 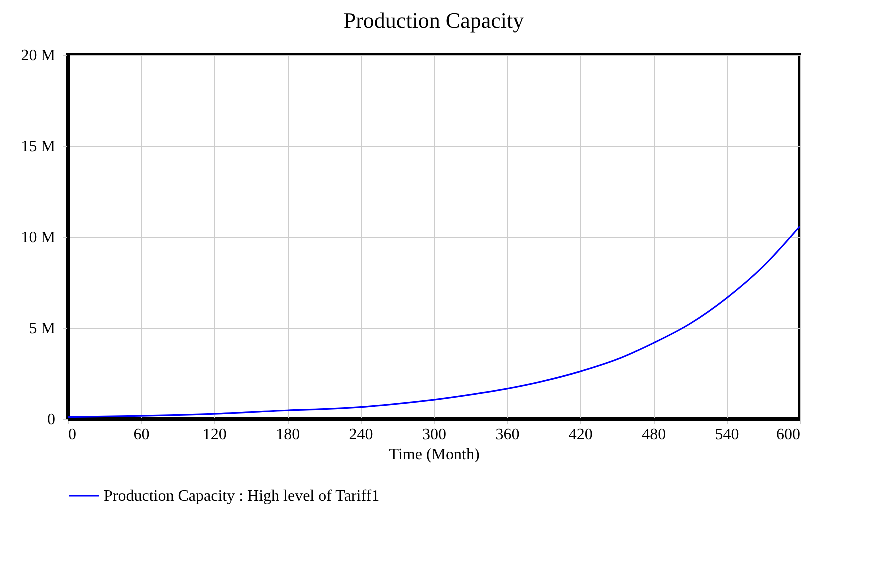 I want to click on x-tick-label: 540, so click(x=727, y=435).